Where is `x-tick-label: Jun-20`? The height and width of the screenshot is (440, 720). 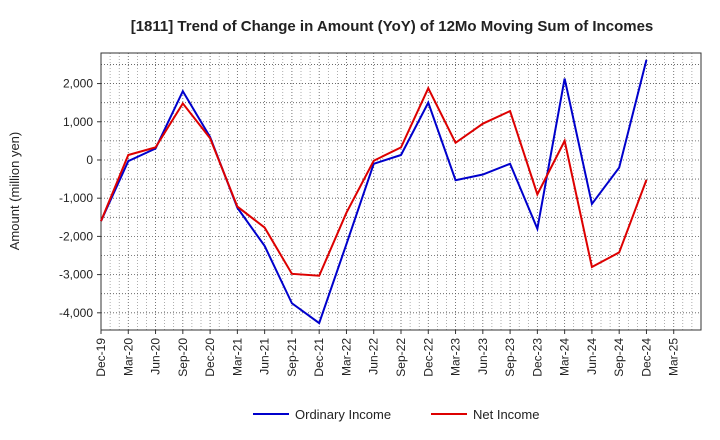
x-tick-label: Jun-20 is located at coordinates (156, 356).